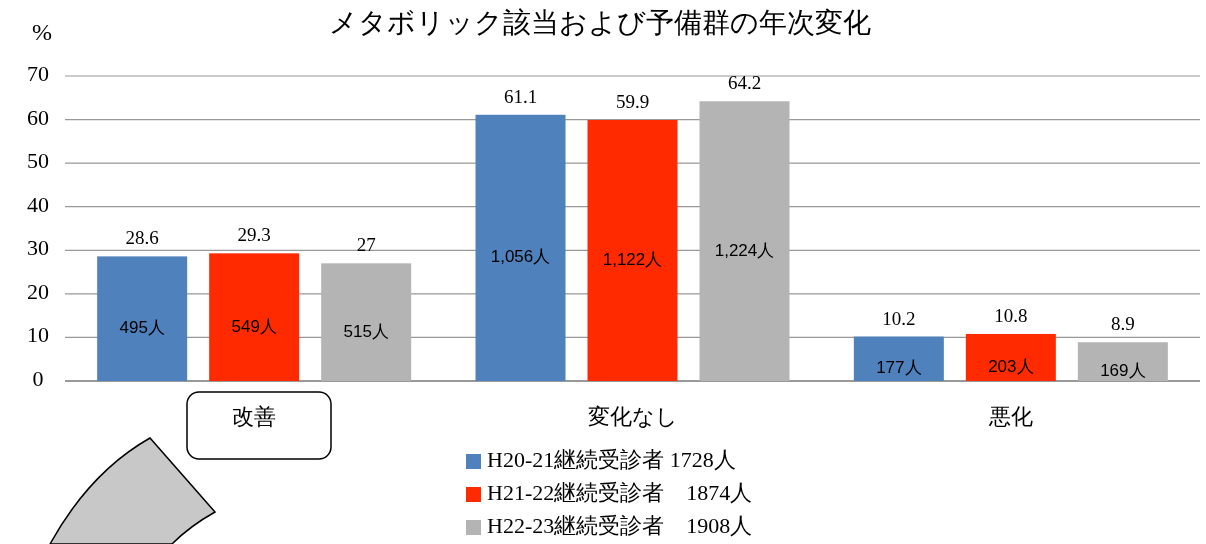 Image resolution: width=1206 pixels, height=544 pixels. I want to click on data-label: 10.2, so click(899, 318).